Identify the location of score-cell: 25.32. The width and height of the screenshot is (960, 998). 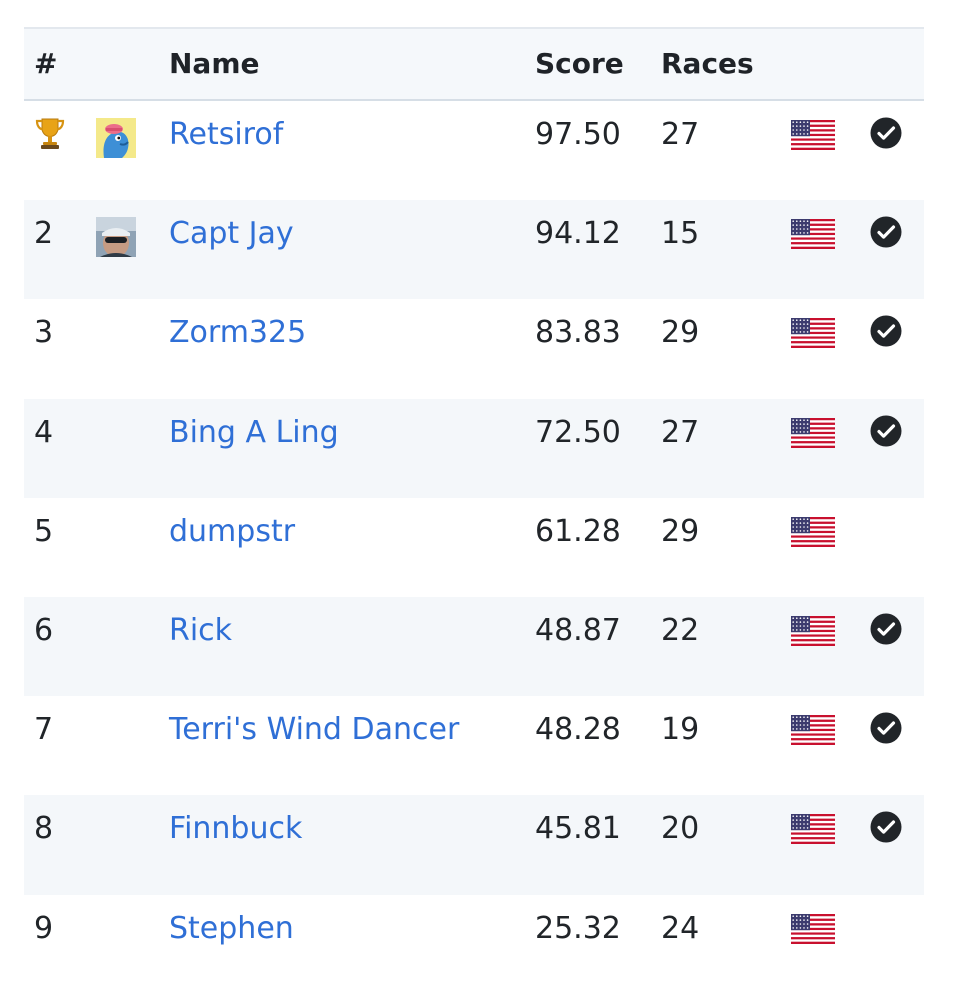
(578, 928).